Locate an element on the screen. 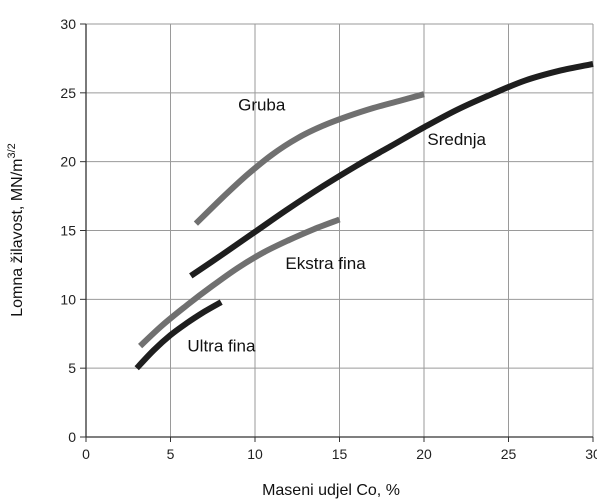 The width and height of the screenshot is (597, 500). x-tick-label: 30 is located at coordinates (591, 454).